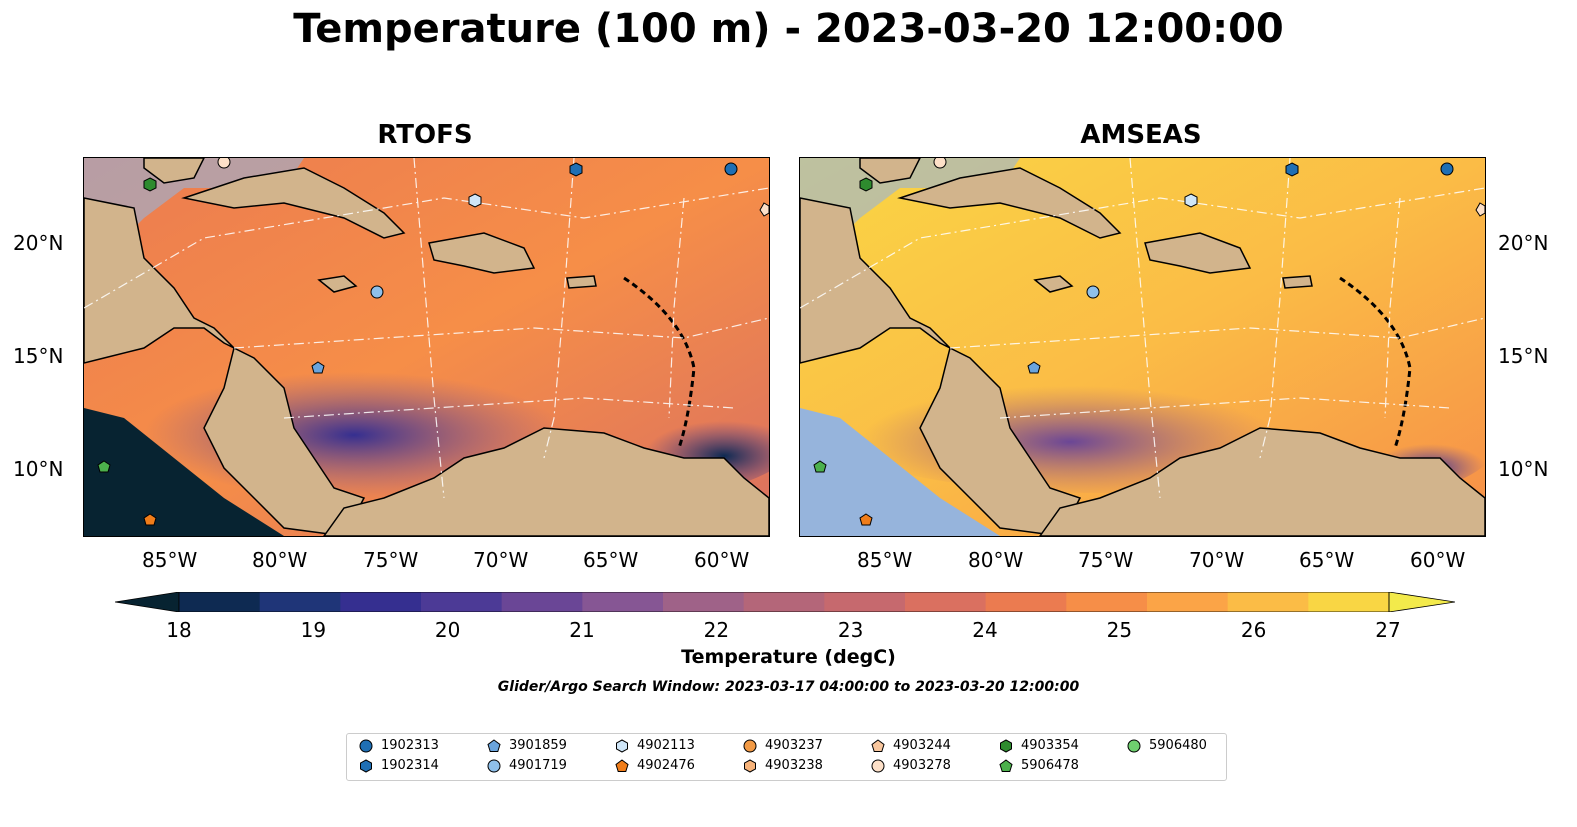 The width and height of the screenshot is (1577, 827). I want to click on legend-label: 4903238, so click(794, 765).